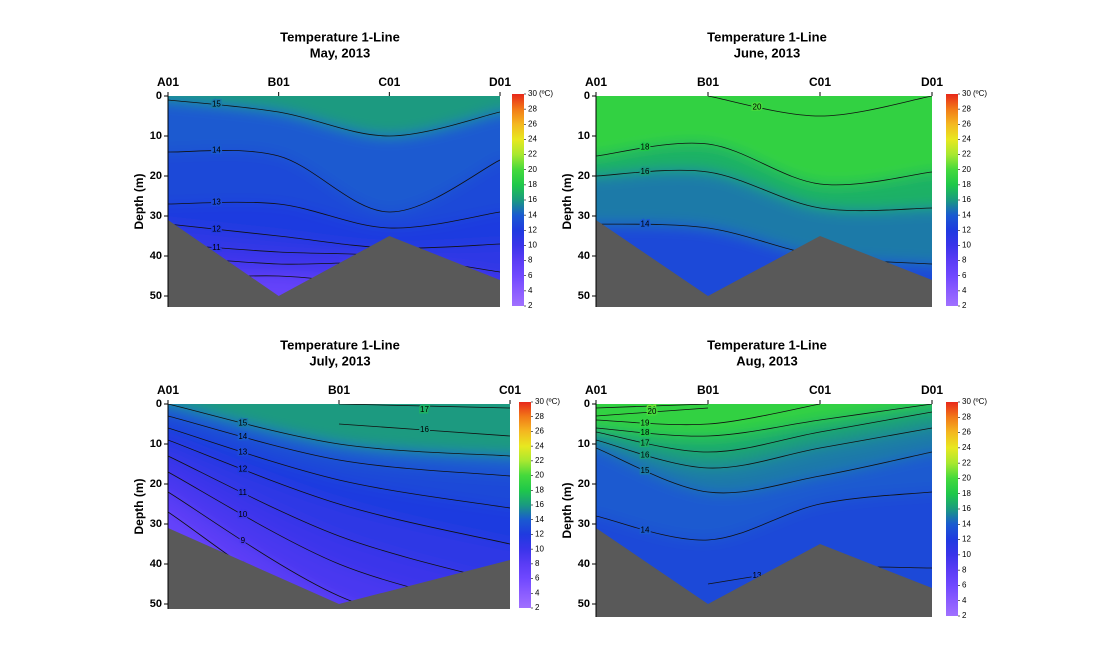 This screenshot has width=1098, height=647. I want to click on plot-area: 171615141312111098, so click(339, 506).